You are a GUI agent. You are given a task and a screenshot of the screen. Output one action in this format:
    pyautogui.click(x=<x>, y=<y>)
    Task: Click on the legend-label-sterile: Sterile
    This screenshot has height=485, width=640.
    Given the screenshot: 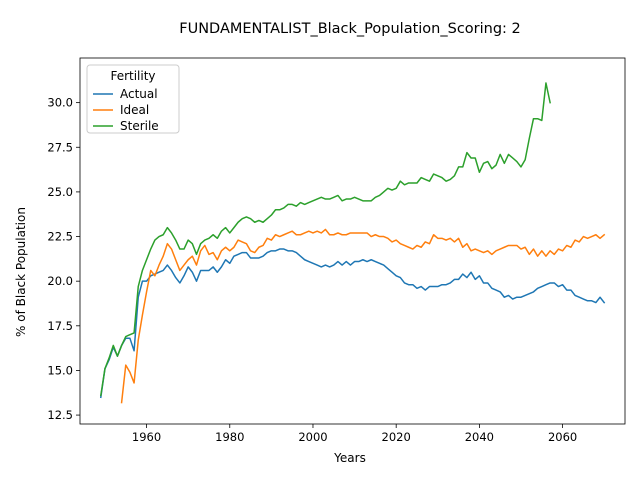 What is the action you would take?
    pyautogui.click(x=139, y=126)
    